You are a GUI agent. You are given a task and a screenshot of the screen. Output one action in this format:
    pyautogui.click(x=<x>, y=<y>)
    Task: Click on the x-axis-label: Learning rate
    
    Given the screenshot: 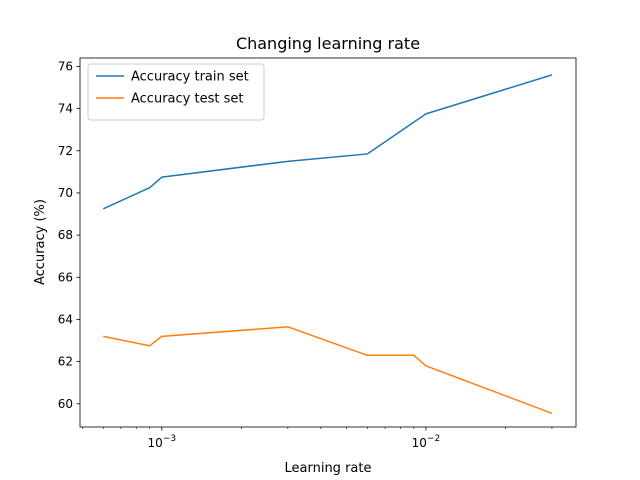 What is the action you would take?
    pyautogui.click(x=328, y=468)
    